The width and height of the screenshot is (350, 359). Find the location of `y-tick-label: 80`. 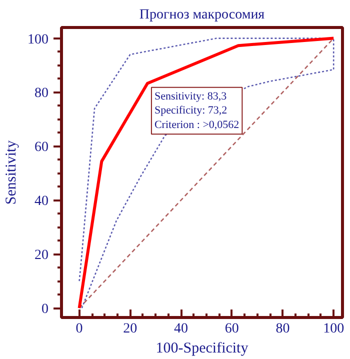

y-tick-label: 80 is located at coordinates (41, 94).